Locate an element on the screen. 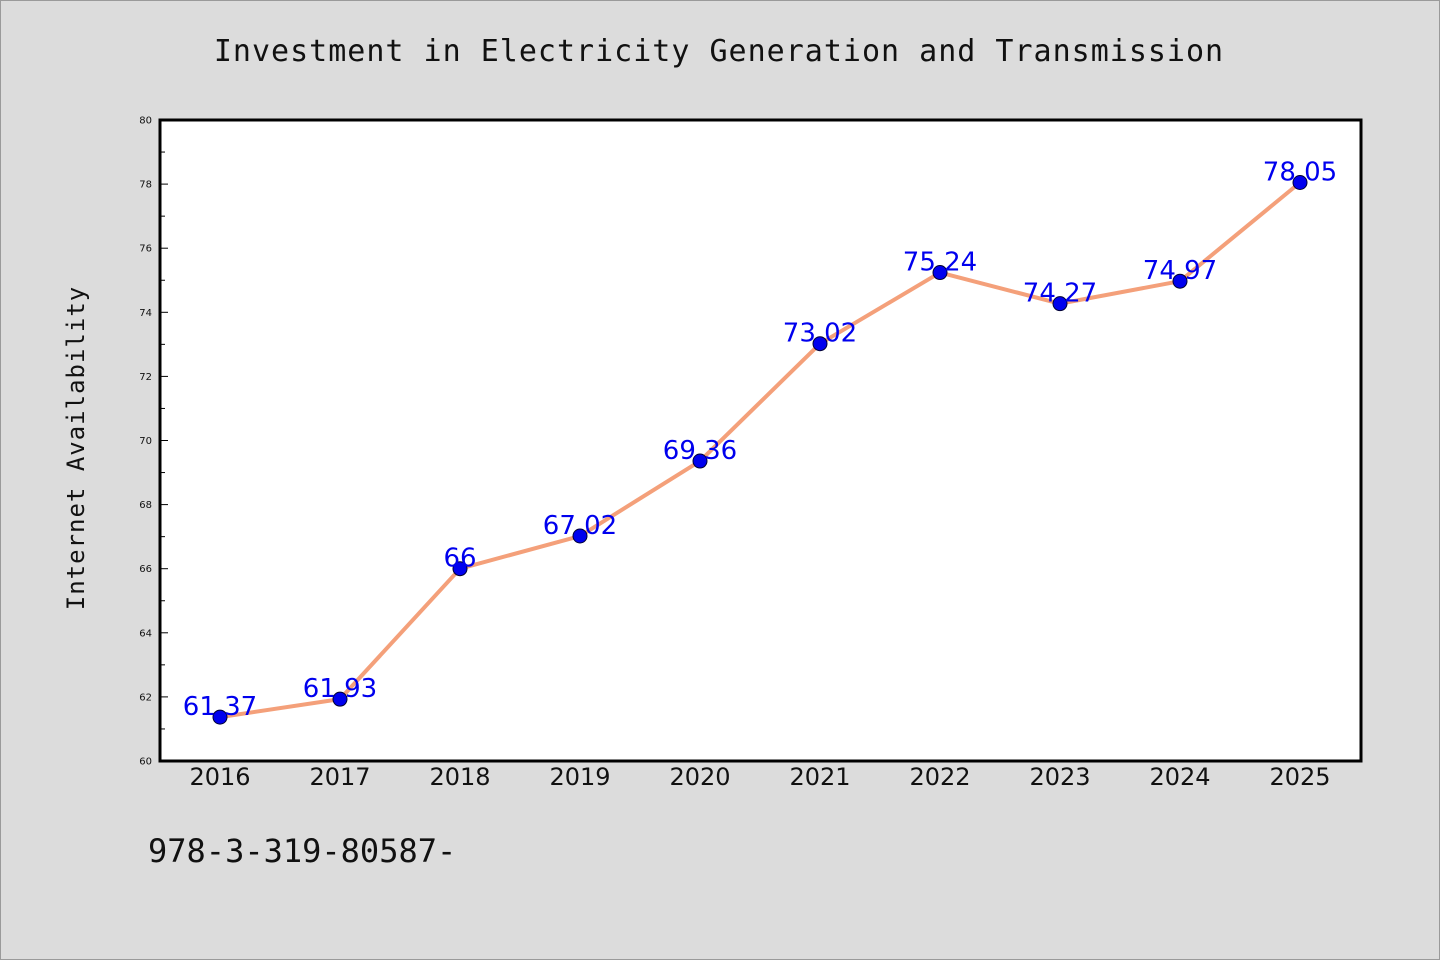 The height and width of the screenshot is (960, 1440). y-tick-label: 62 is located at coordinates (145, 697).